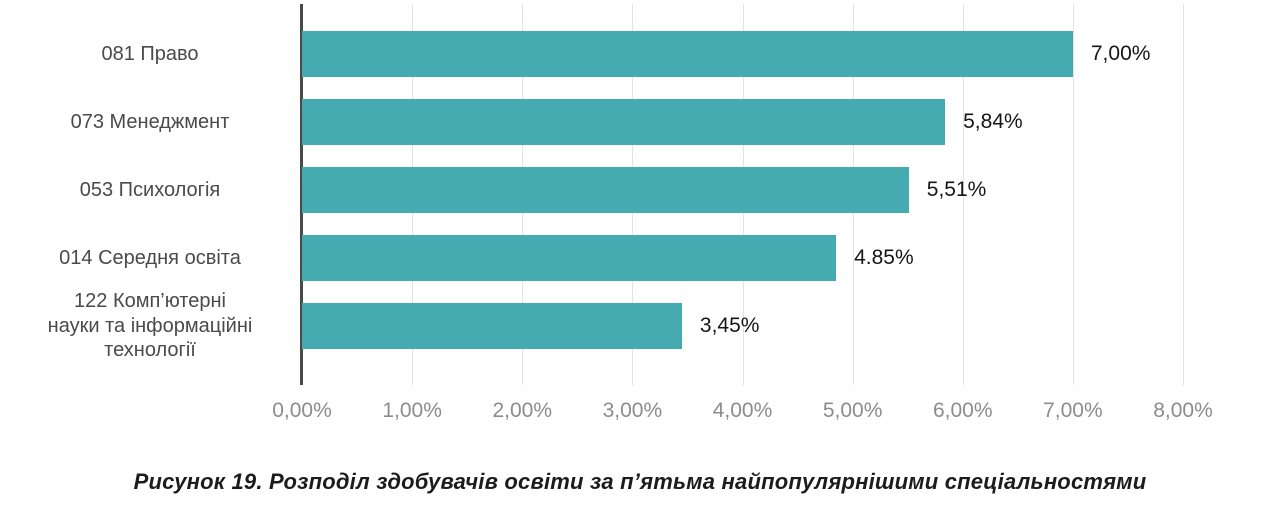 The image size is (1280, 517). Describe the element at coordinates (302, 410) in the screenshot. I see `x-tick-label: 0,00%` at that location.